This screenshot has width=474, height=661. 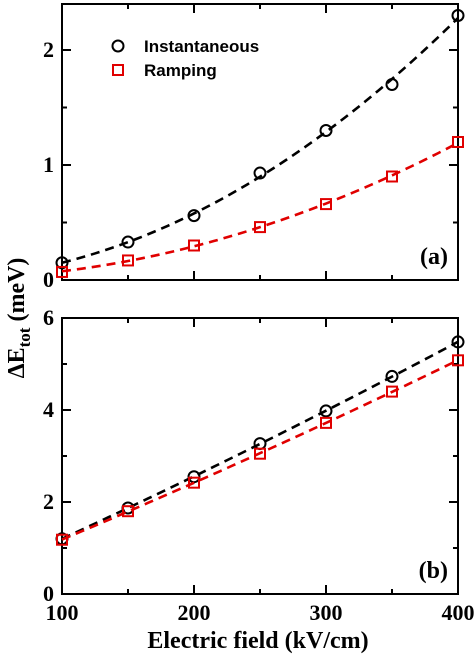 I want to click on panel-label: (b), so click(x=433, y=571).